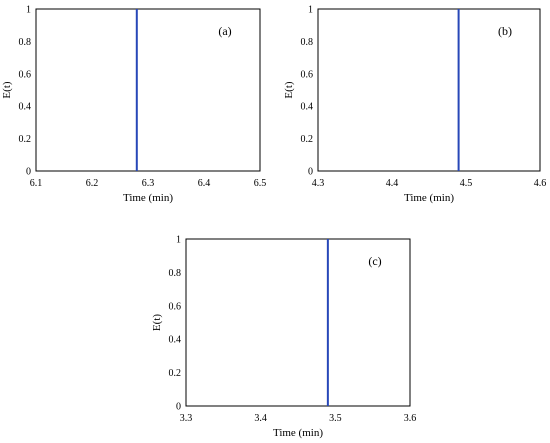  I want to click on x-tick-label: 4.5, so click(466, 183).